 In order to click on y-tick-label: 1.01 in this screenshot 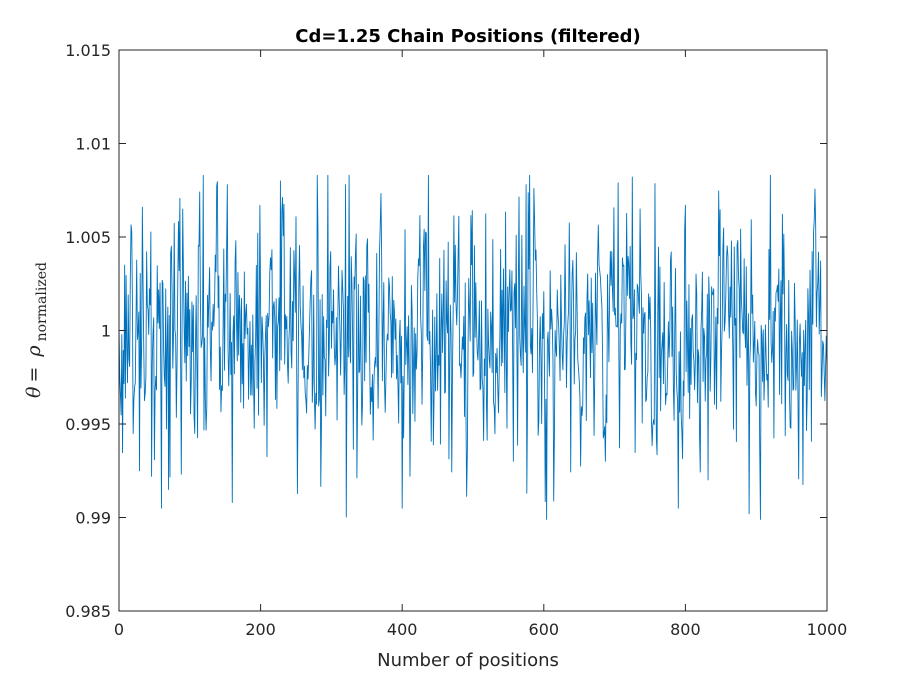, I will do `click(93, 144)`.